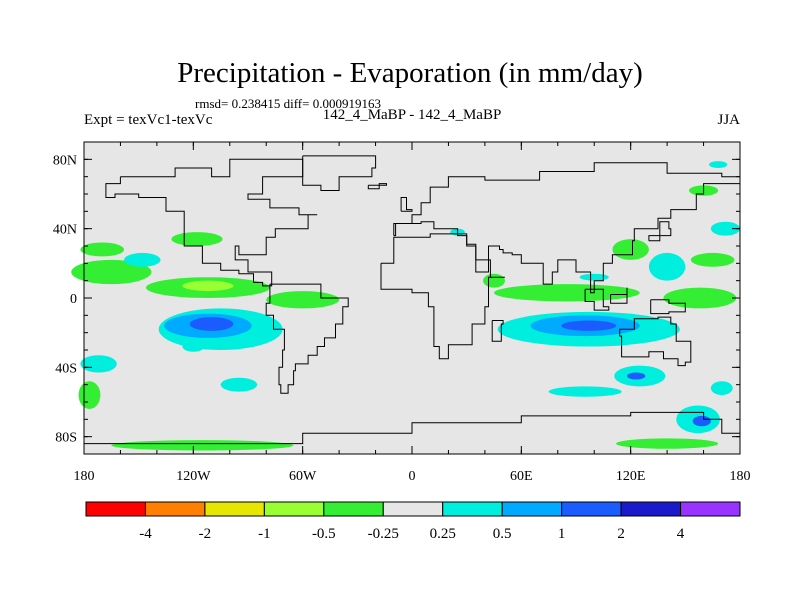  What do you see at coordinates (681, 534) in the screenshot?
I see `colorbar-level-label: 4` at bounding box center [681, 534].